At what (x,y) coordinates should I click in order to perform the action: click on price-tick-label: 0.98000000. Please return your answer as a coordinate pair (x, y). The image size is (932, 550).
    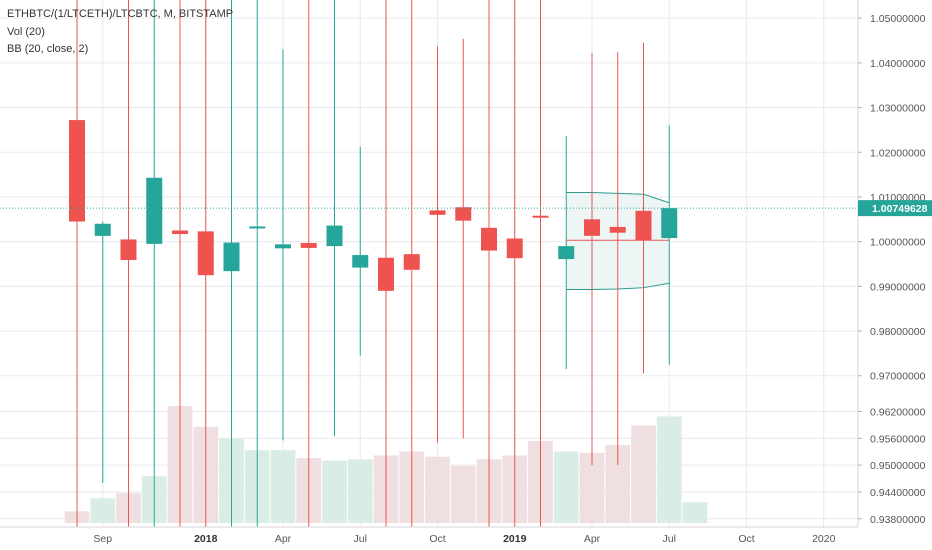
    Looking at the image, I should click on (898, 332).